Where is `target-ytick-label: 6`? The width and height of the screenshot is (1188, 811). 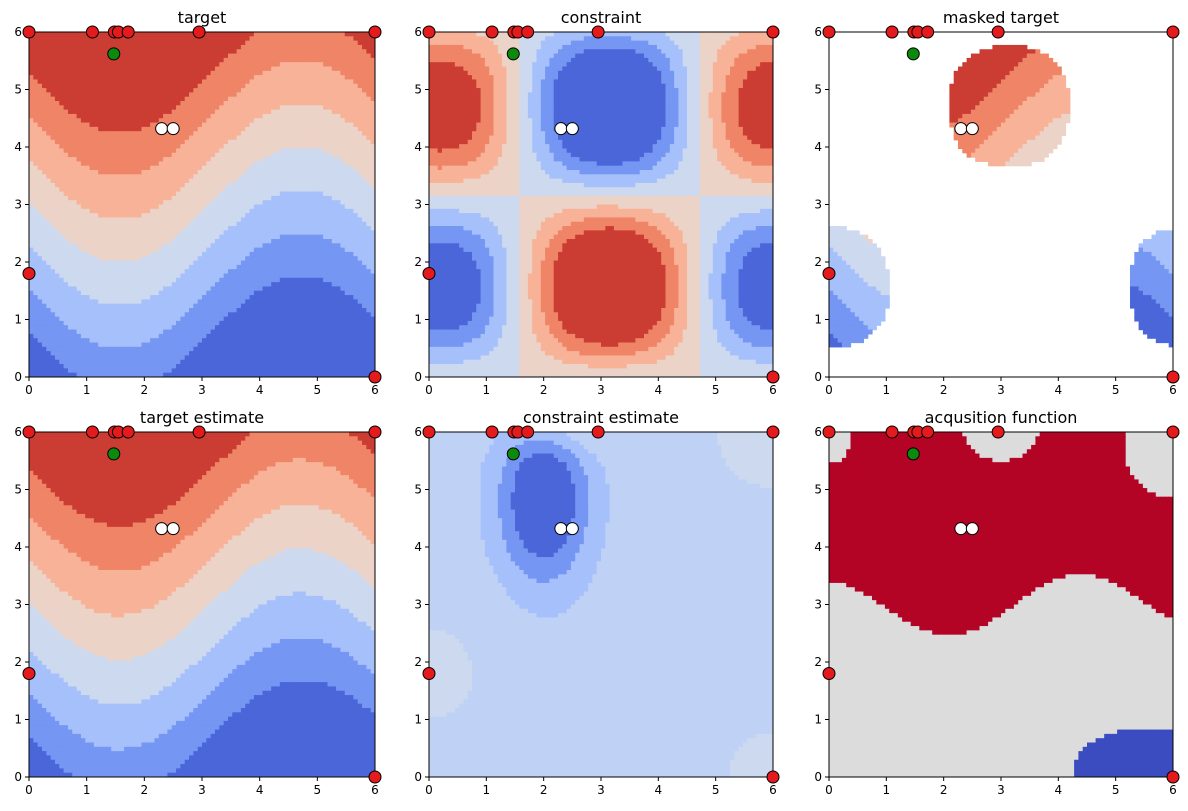 target-ytick-label: 6 is located at coordinates (18, 32).